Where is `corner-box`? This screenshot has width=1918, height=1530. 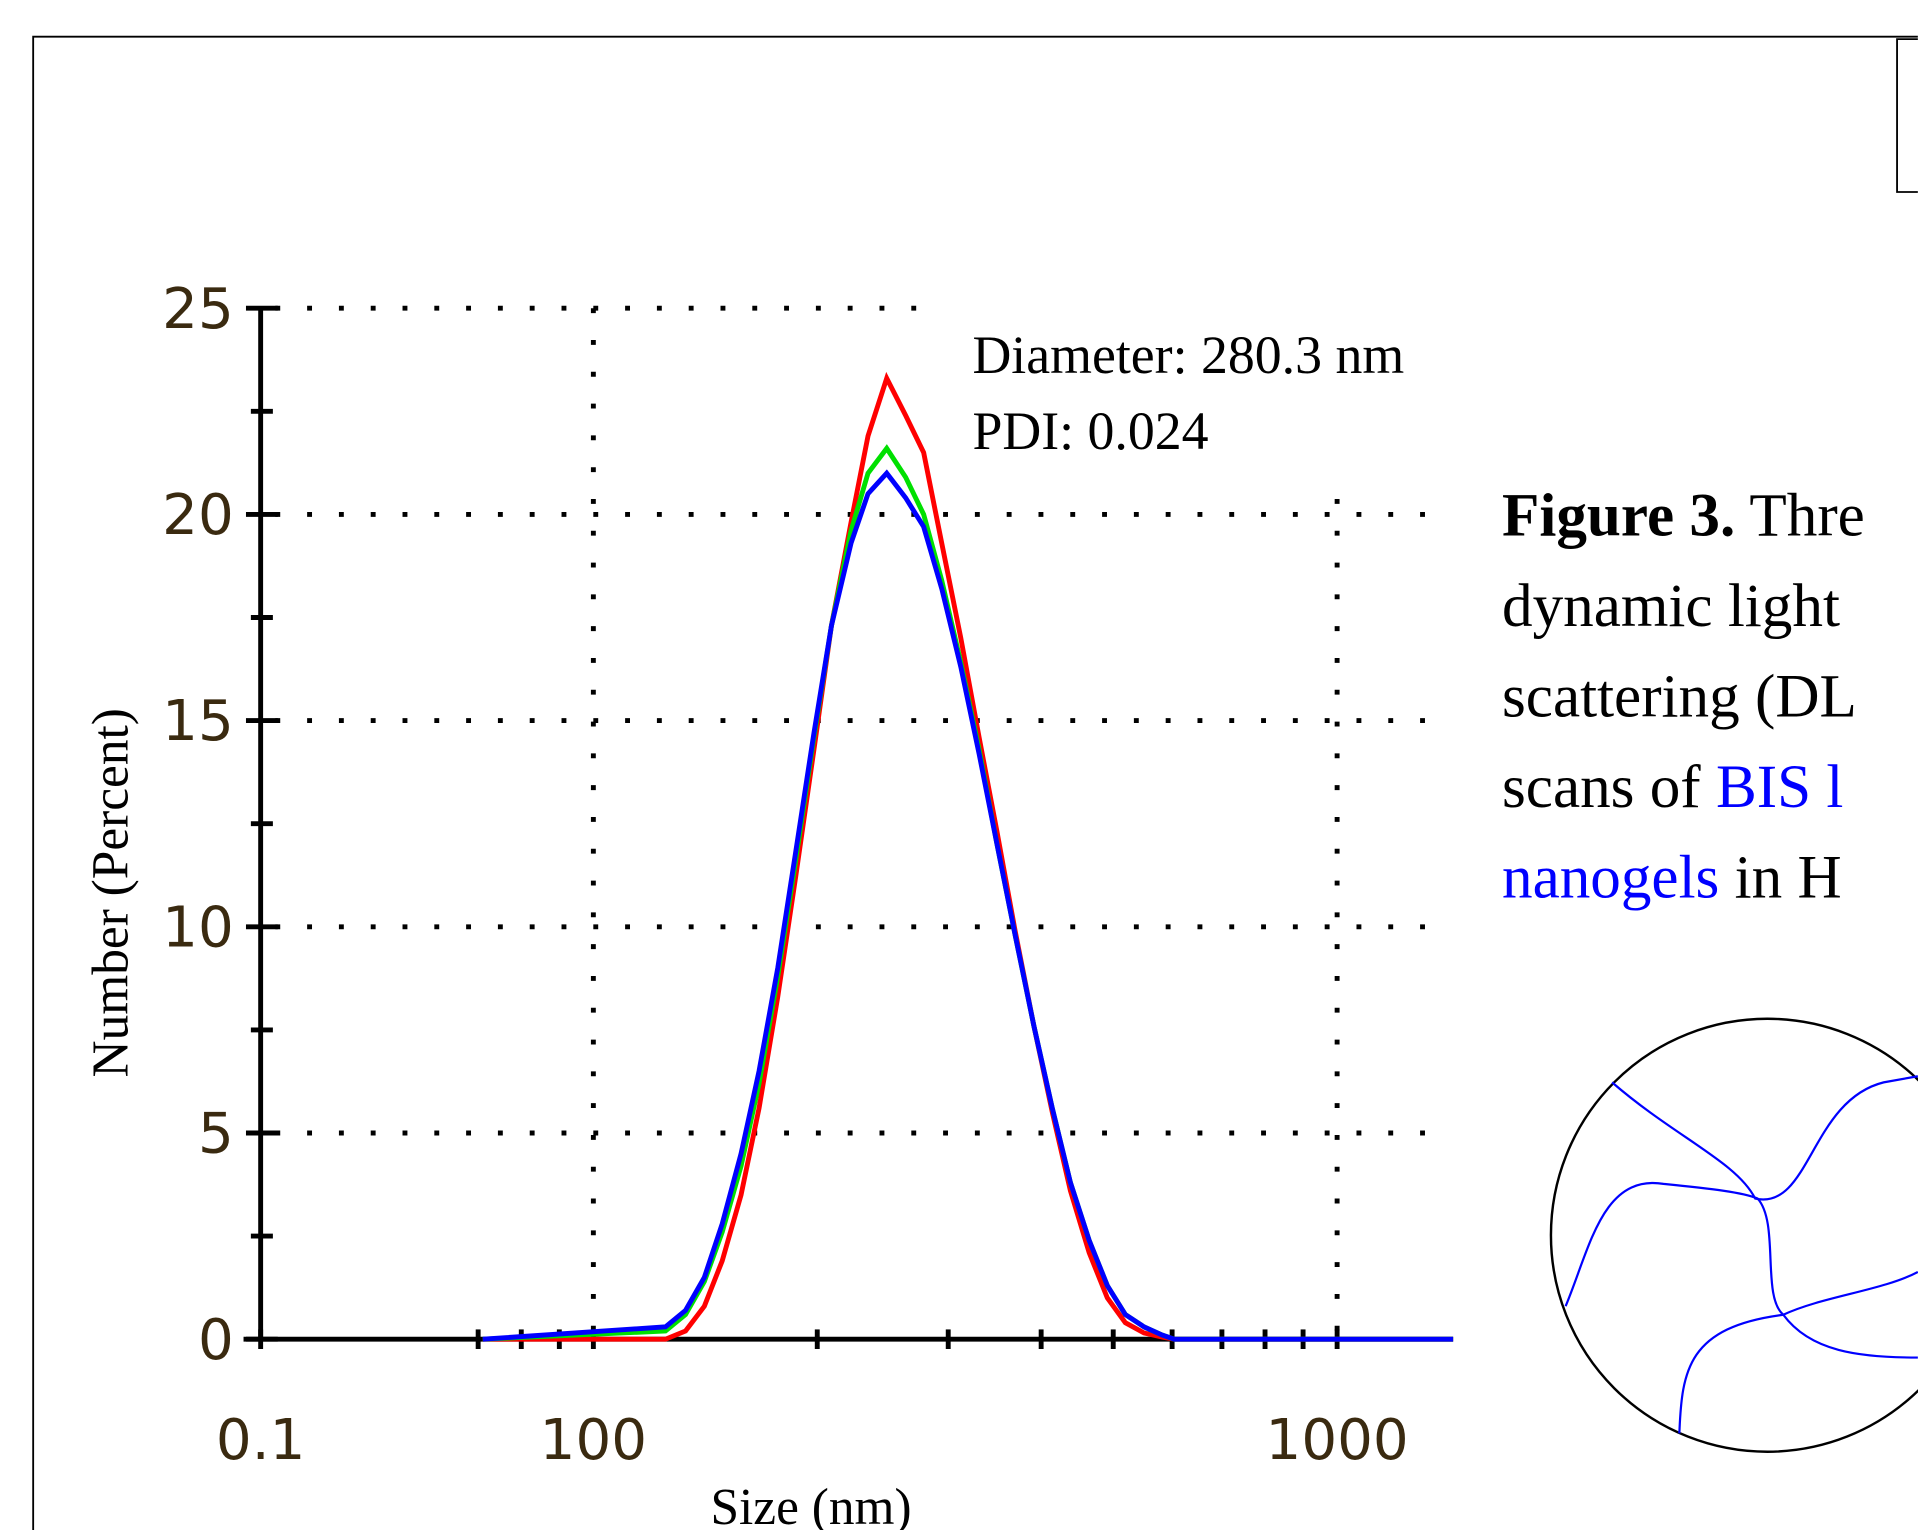 corner-box is located at coordinates (1907, 115).